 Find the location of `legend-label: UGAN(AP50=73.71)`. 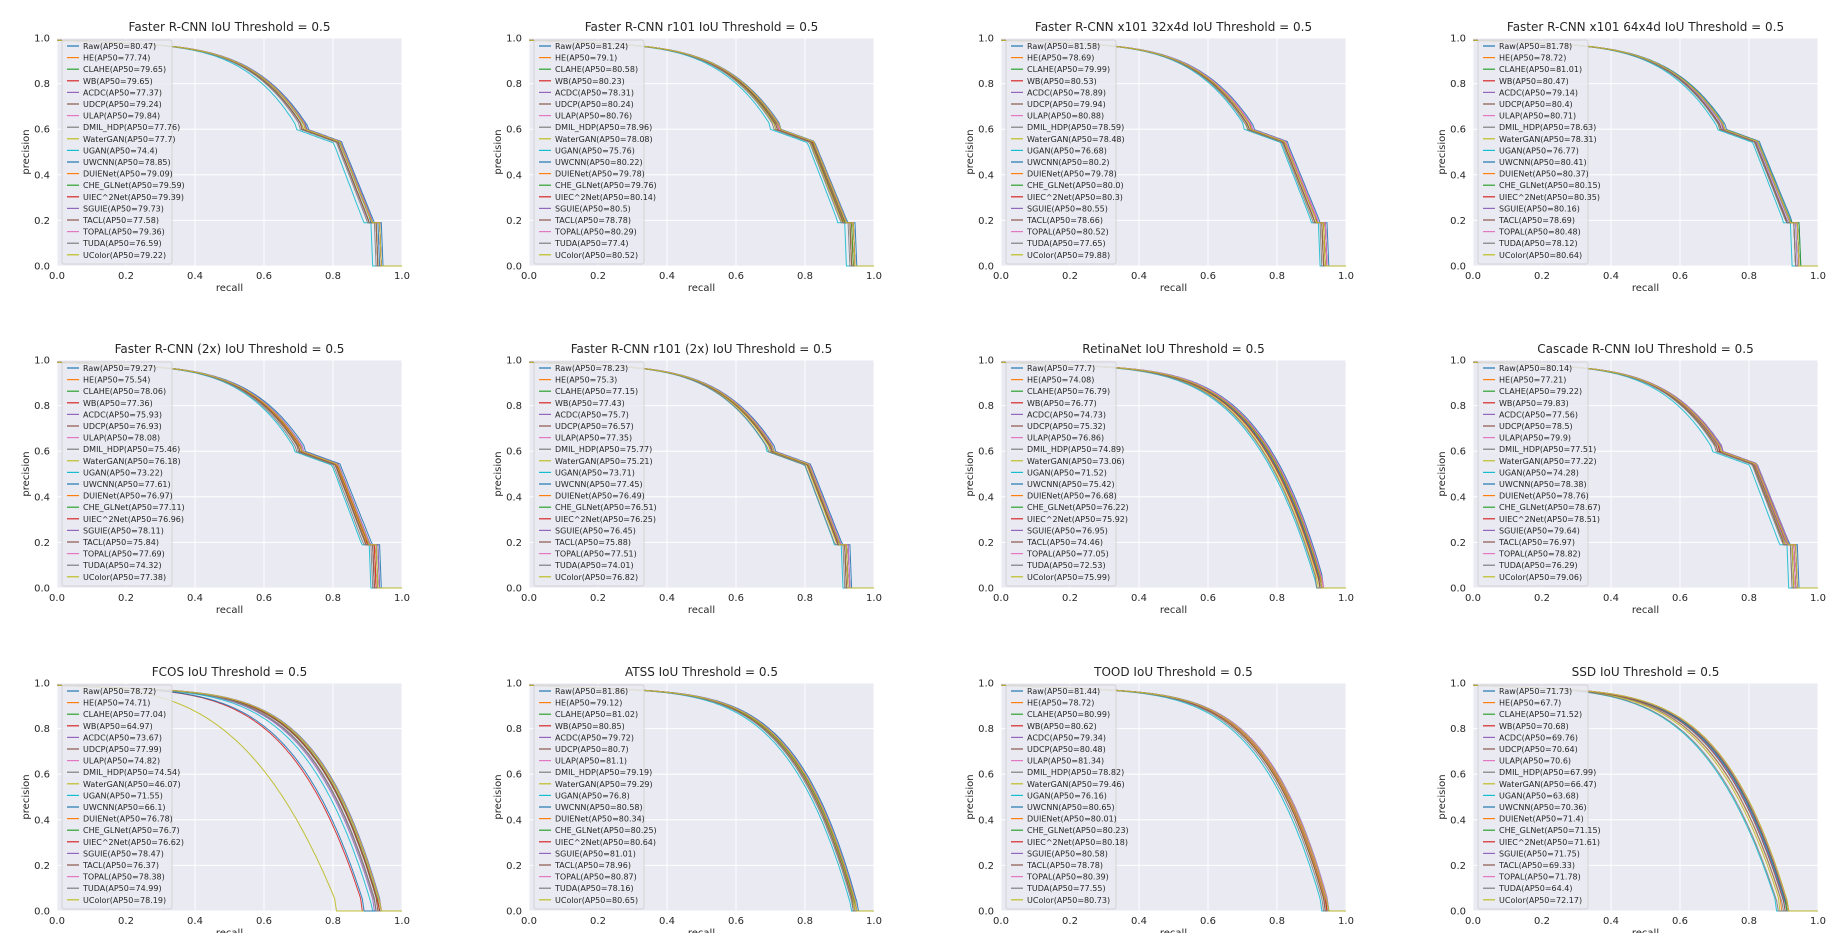

legend-label: UGAN(AP50=73.71) is located at coordinates (595, 472).